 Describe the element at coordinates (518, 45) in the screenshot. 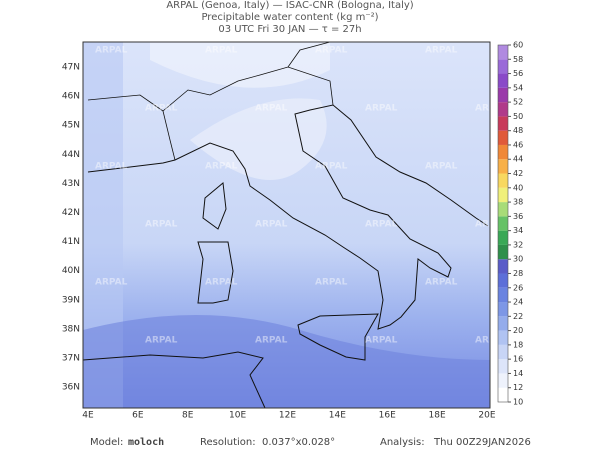

I see `colorbar-label: 60` at that location.